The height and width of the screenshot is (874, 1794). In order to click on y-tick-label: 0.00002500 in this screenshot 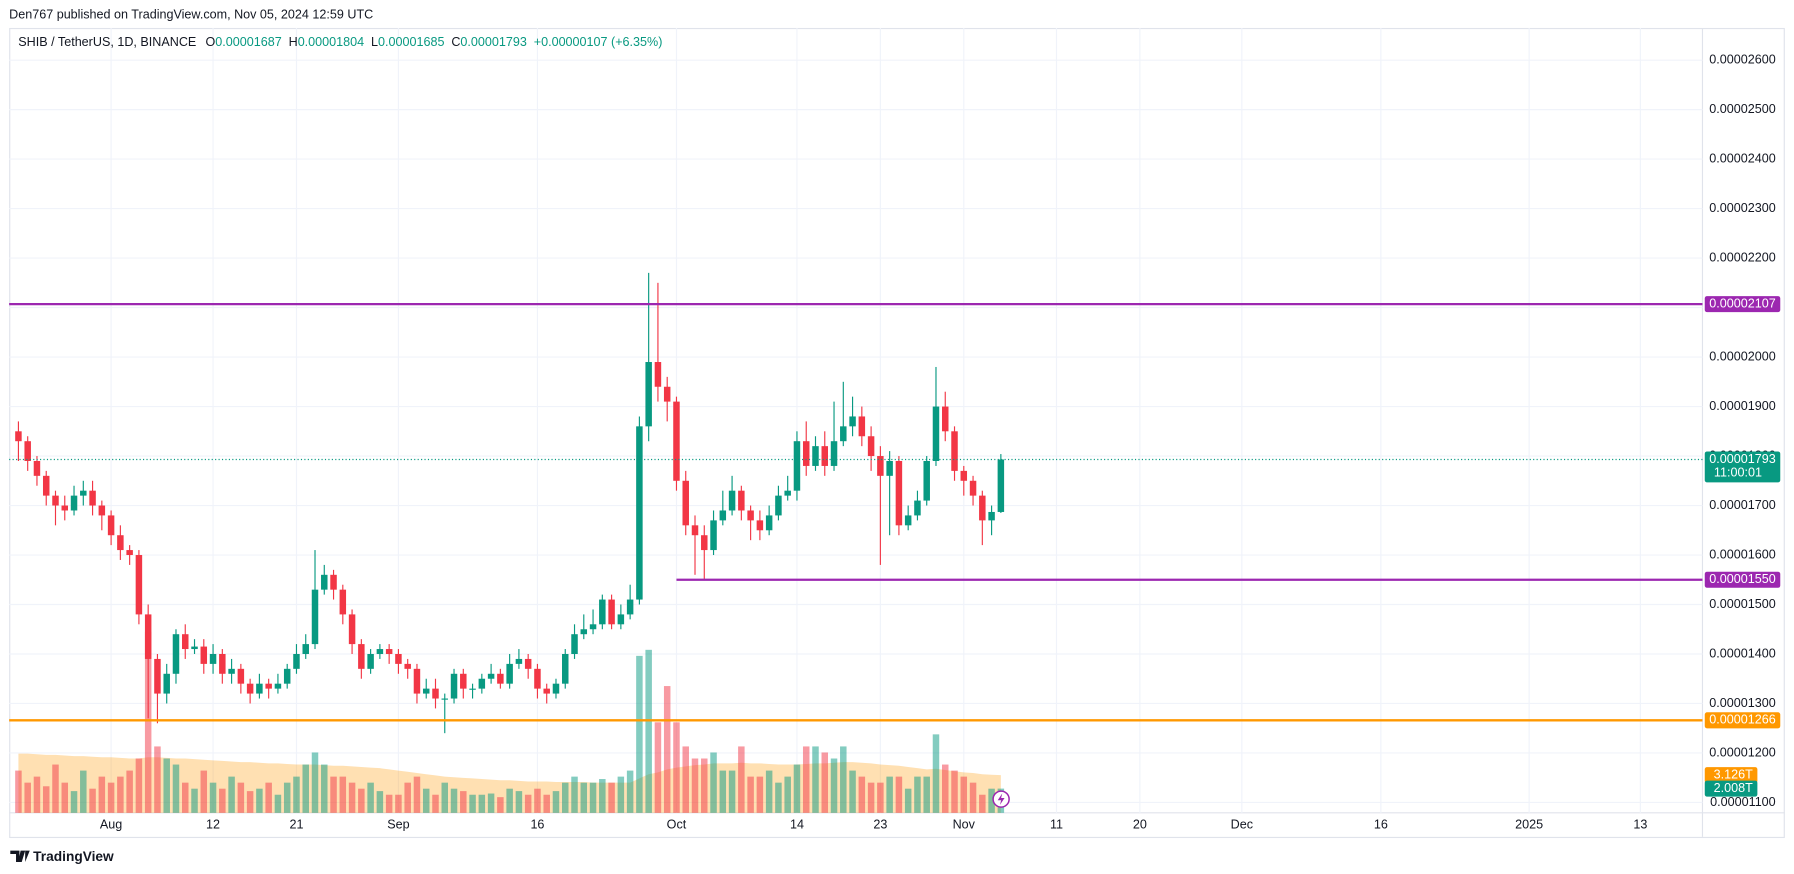, I will do `click(1742, 109)`.